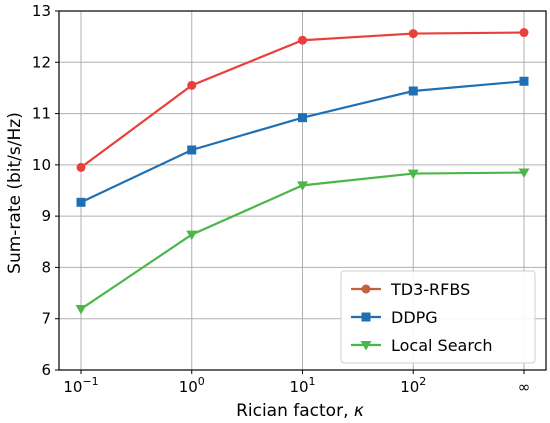  Describe the element at coordinates (312, 381) in the screenshot. I see `x-tick-exp-2: 1` at that location.